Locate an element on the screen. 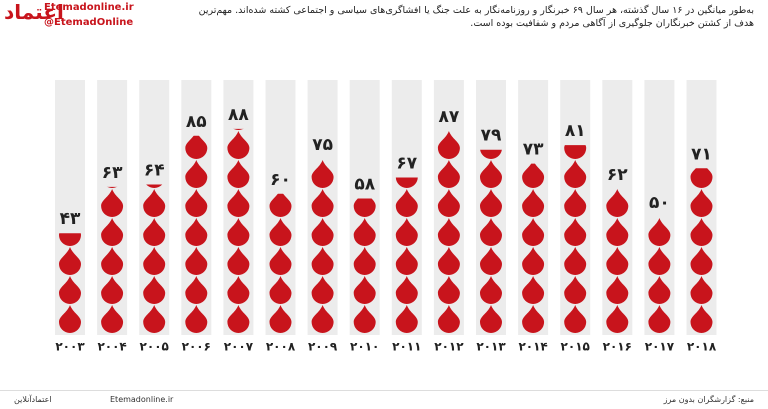 The image size is (768, 409). value-label: ۸۸ is located at coordinates (238, 115).